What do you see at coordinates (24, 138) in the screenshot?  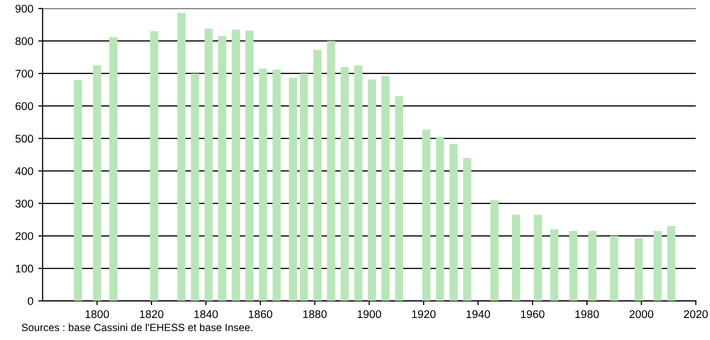 I see `y-tick-label: 500` at bounding box center [24, 138].